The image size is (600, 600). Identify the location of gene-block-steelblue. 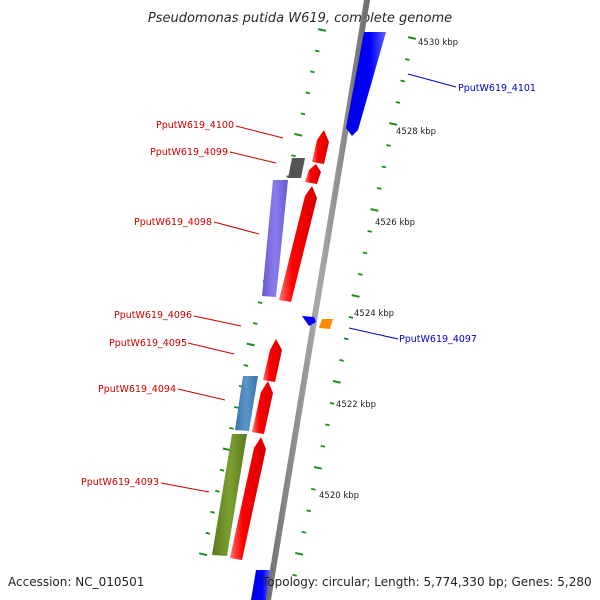
(246, 403).